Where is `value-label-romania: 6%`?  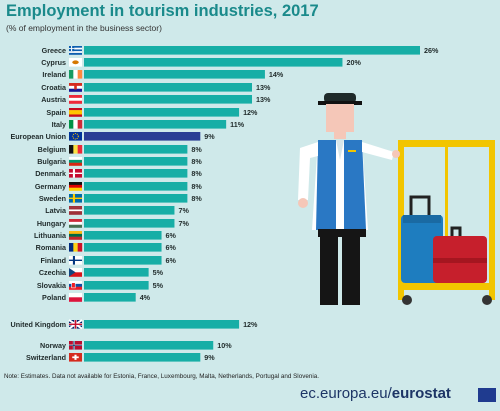 value-label-romania: 6% is located at coordinates (171, 247).